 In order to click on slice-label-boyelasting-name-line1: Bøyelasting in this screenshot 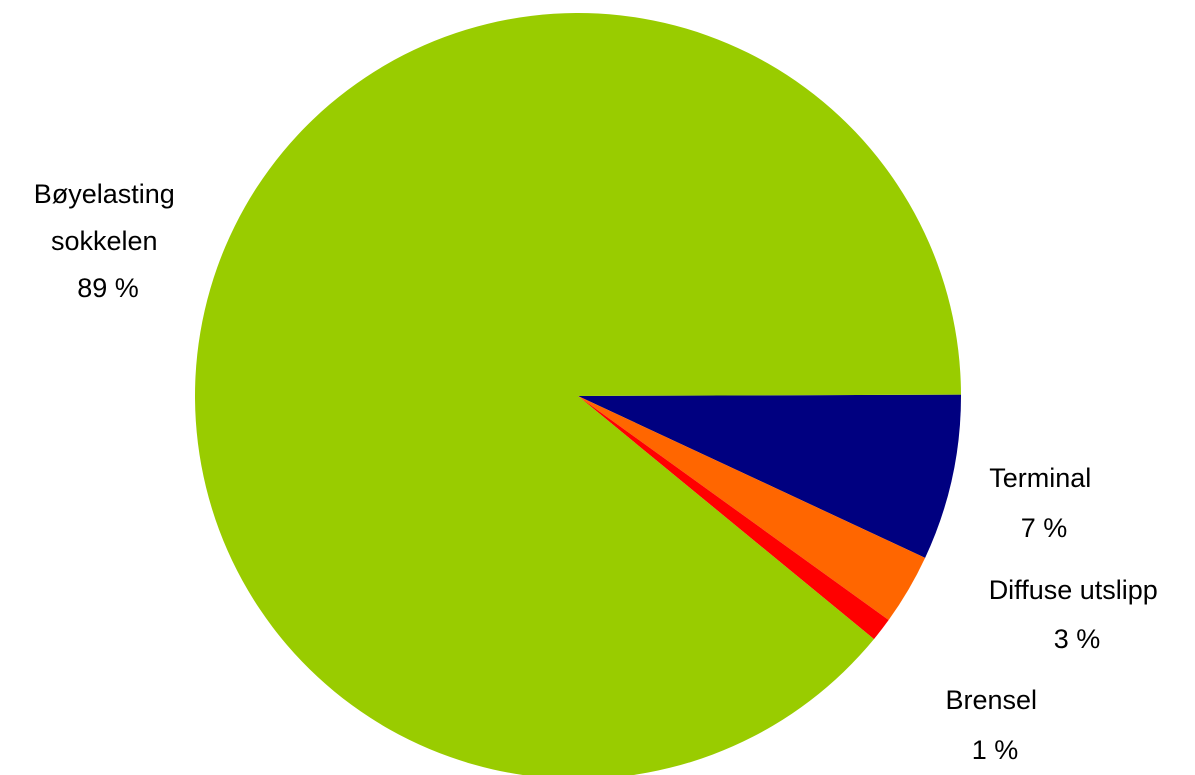, I will do `click(104, 194)`.